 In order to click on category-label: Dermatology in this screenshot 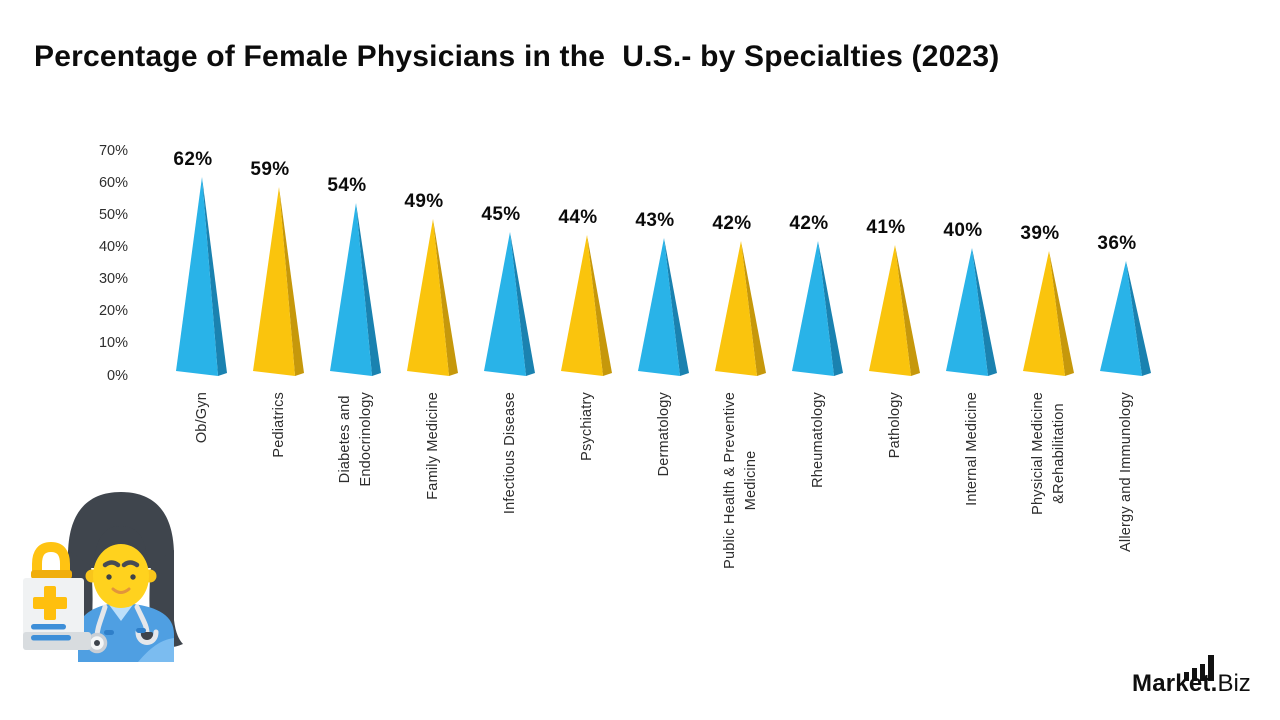, I will do `click(663, 434)`.